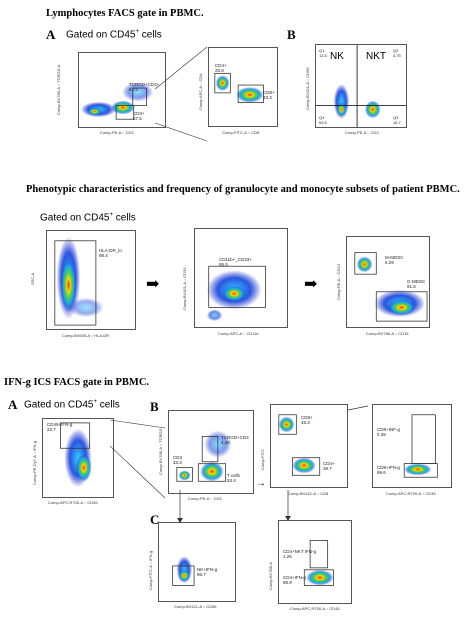 Image resolution: width=466 pixels, height=619 pixels. Describe the element at coordinates (388, 282) in the screenshot. I see `facs-plot-cd15-cd14: M-MDSC 5.29 G-MDSC 91.5` at that location.